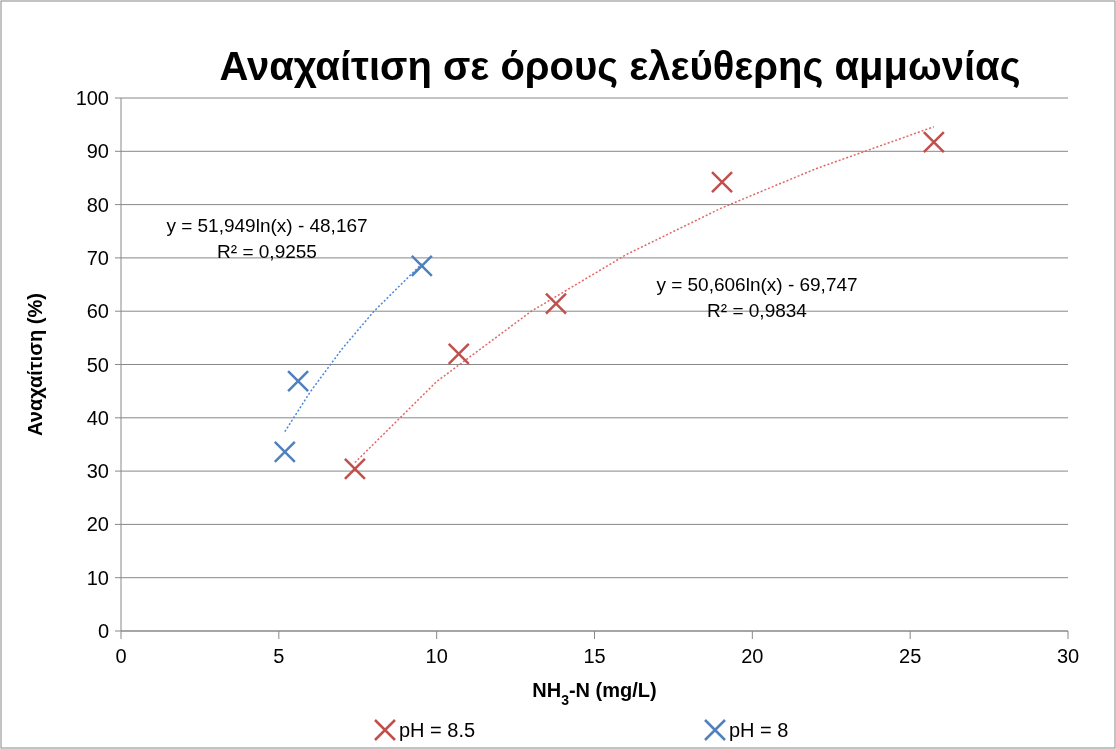 This screenshot has height=749, width=1116. What do you see at coordinates (1068, 656) in the screenshot?
I see `x-tick-label: 30` at bounding box center [1068, 656].